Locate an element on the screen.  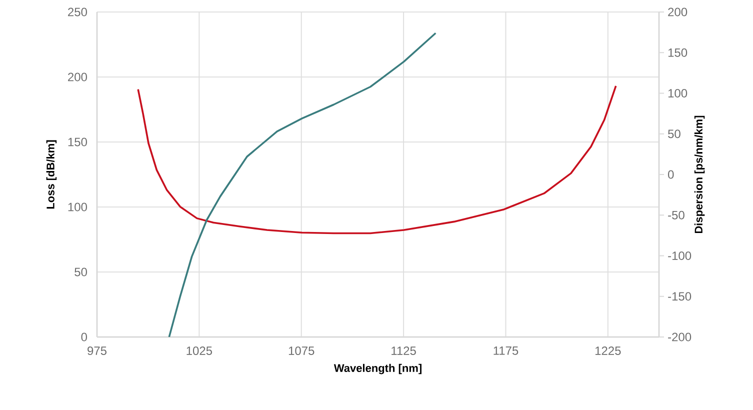
y-tick-label: 200 is located at coordinates (77, 77).